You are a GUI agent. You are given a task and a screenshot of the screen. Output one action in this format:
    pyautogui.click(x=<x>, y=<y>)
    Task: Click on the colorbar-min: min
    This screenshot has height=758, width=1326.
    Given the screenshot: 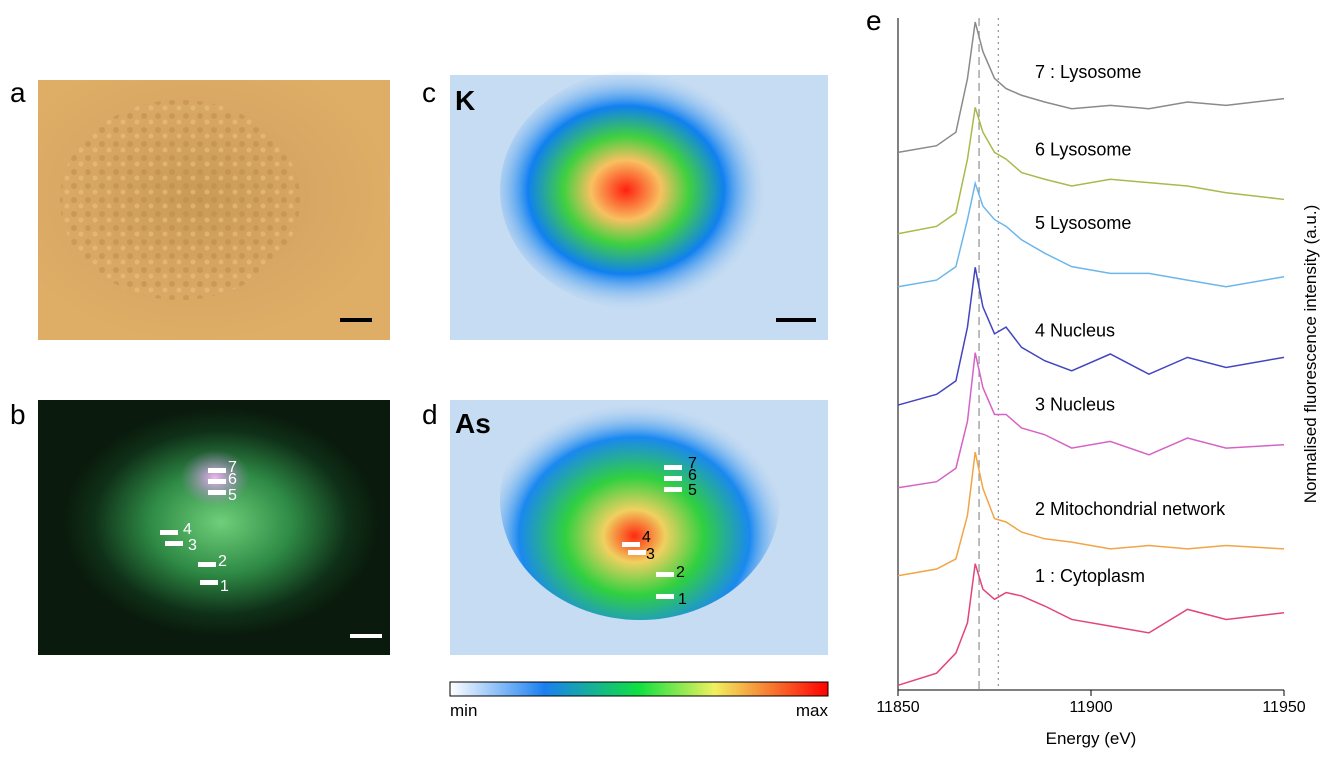 What is the action you would take?
    pyautogui.click(x=463, y=710)
    